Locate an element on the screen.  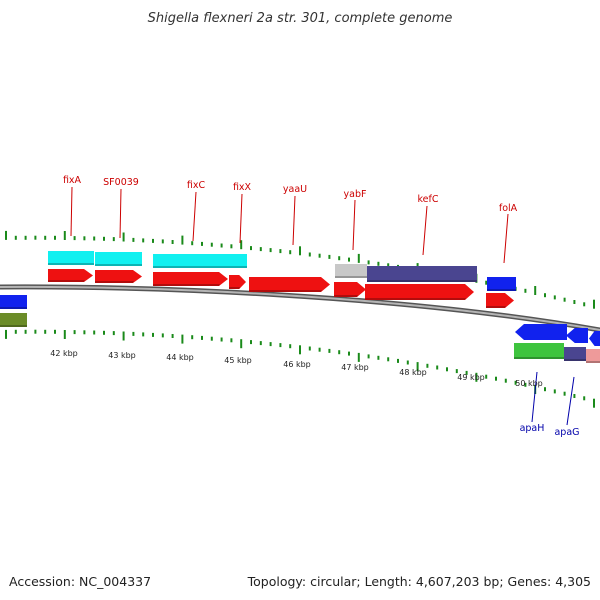
genome-backbone-highlight is located at coordinates (300, 308).